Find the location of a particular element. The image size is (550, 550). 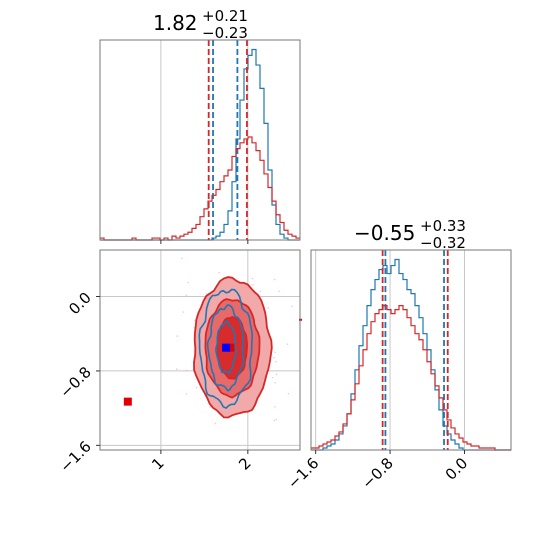

contour-x-tick-label-1: 2 is located at coordinates (244, 463).